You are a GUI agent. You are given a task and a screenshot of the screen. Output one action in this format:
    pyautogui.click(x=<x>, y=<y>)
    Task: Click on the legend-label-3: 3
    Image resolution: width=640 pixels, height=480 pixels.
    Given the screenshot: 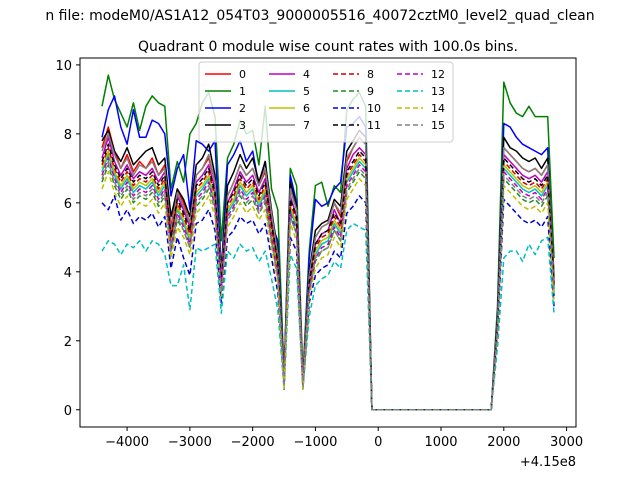 What is the action you would take?
    pyautogui.click(x=242, y=125)
    